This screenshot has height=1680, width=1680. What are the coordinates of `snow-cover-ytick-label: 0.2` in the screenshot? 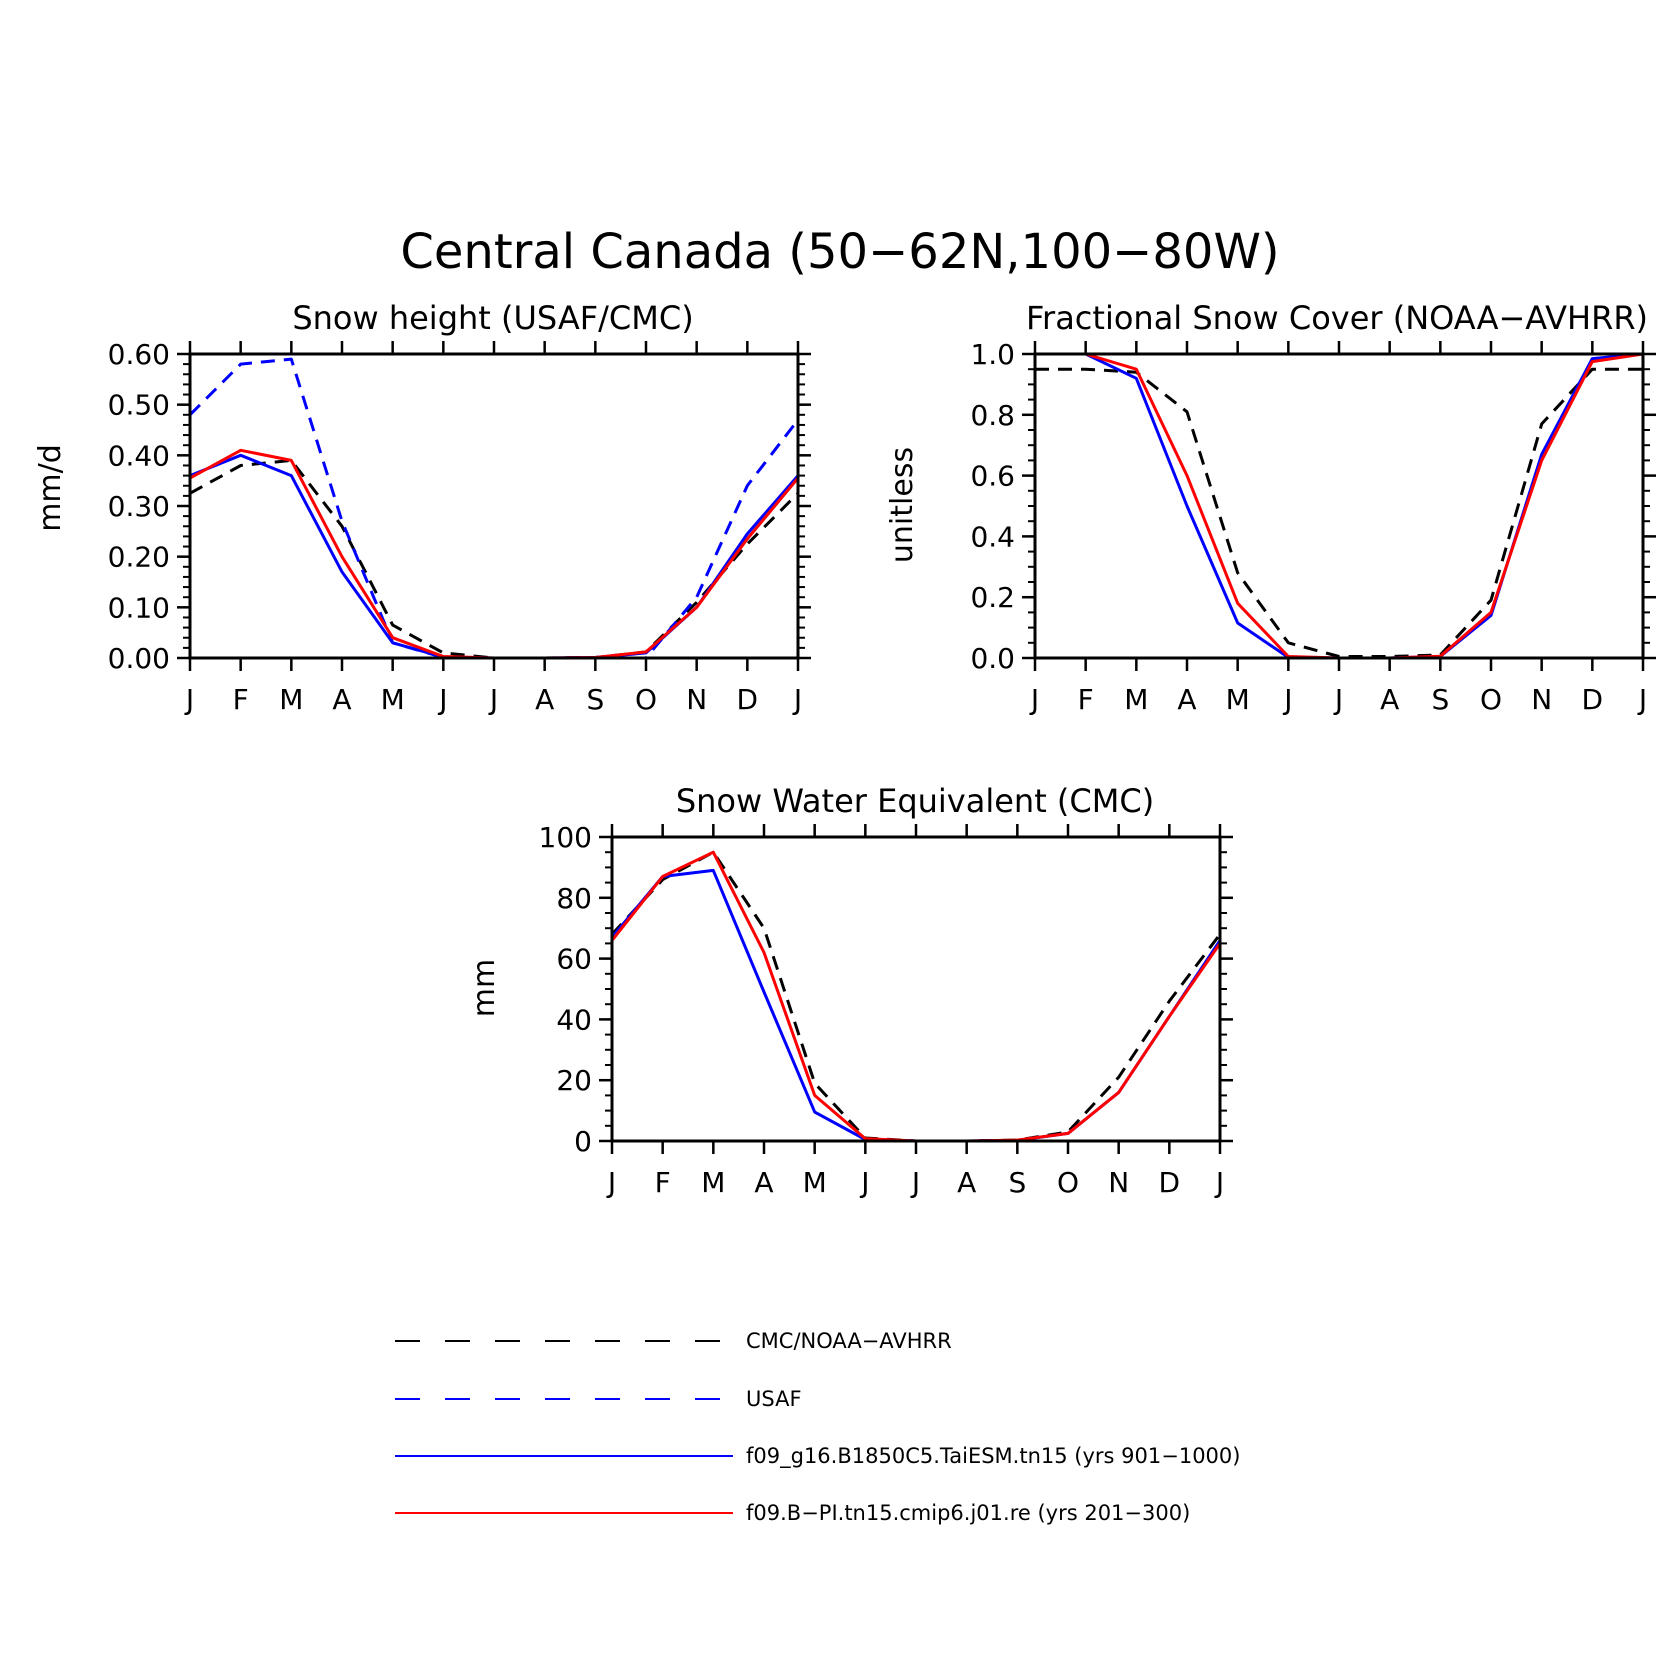 It's located at (992, 597).